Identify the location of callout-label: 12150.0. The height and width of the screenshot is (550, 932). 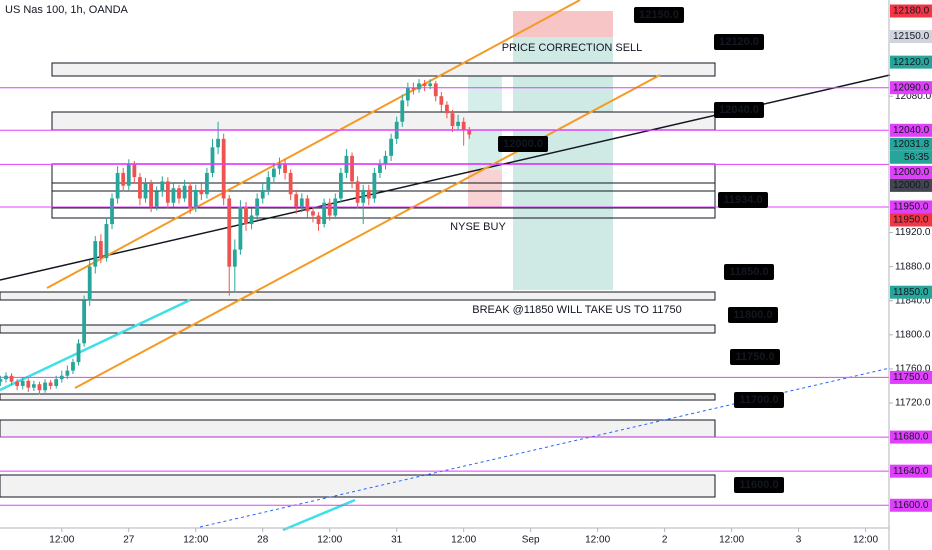
(659, 15).